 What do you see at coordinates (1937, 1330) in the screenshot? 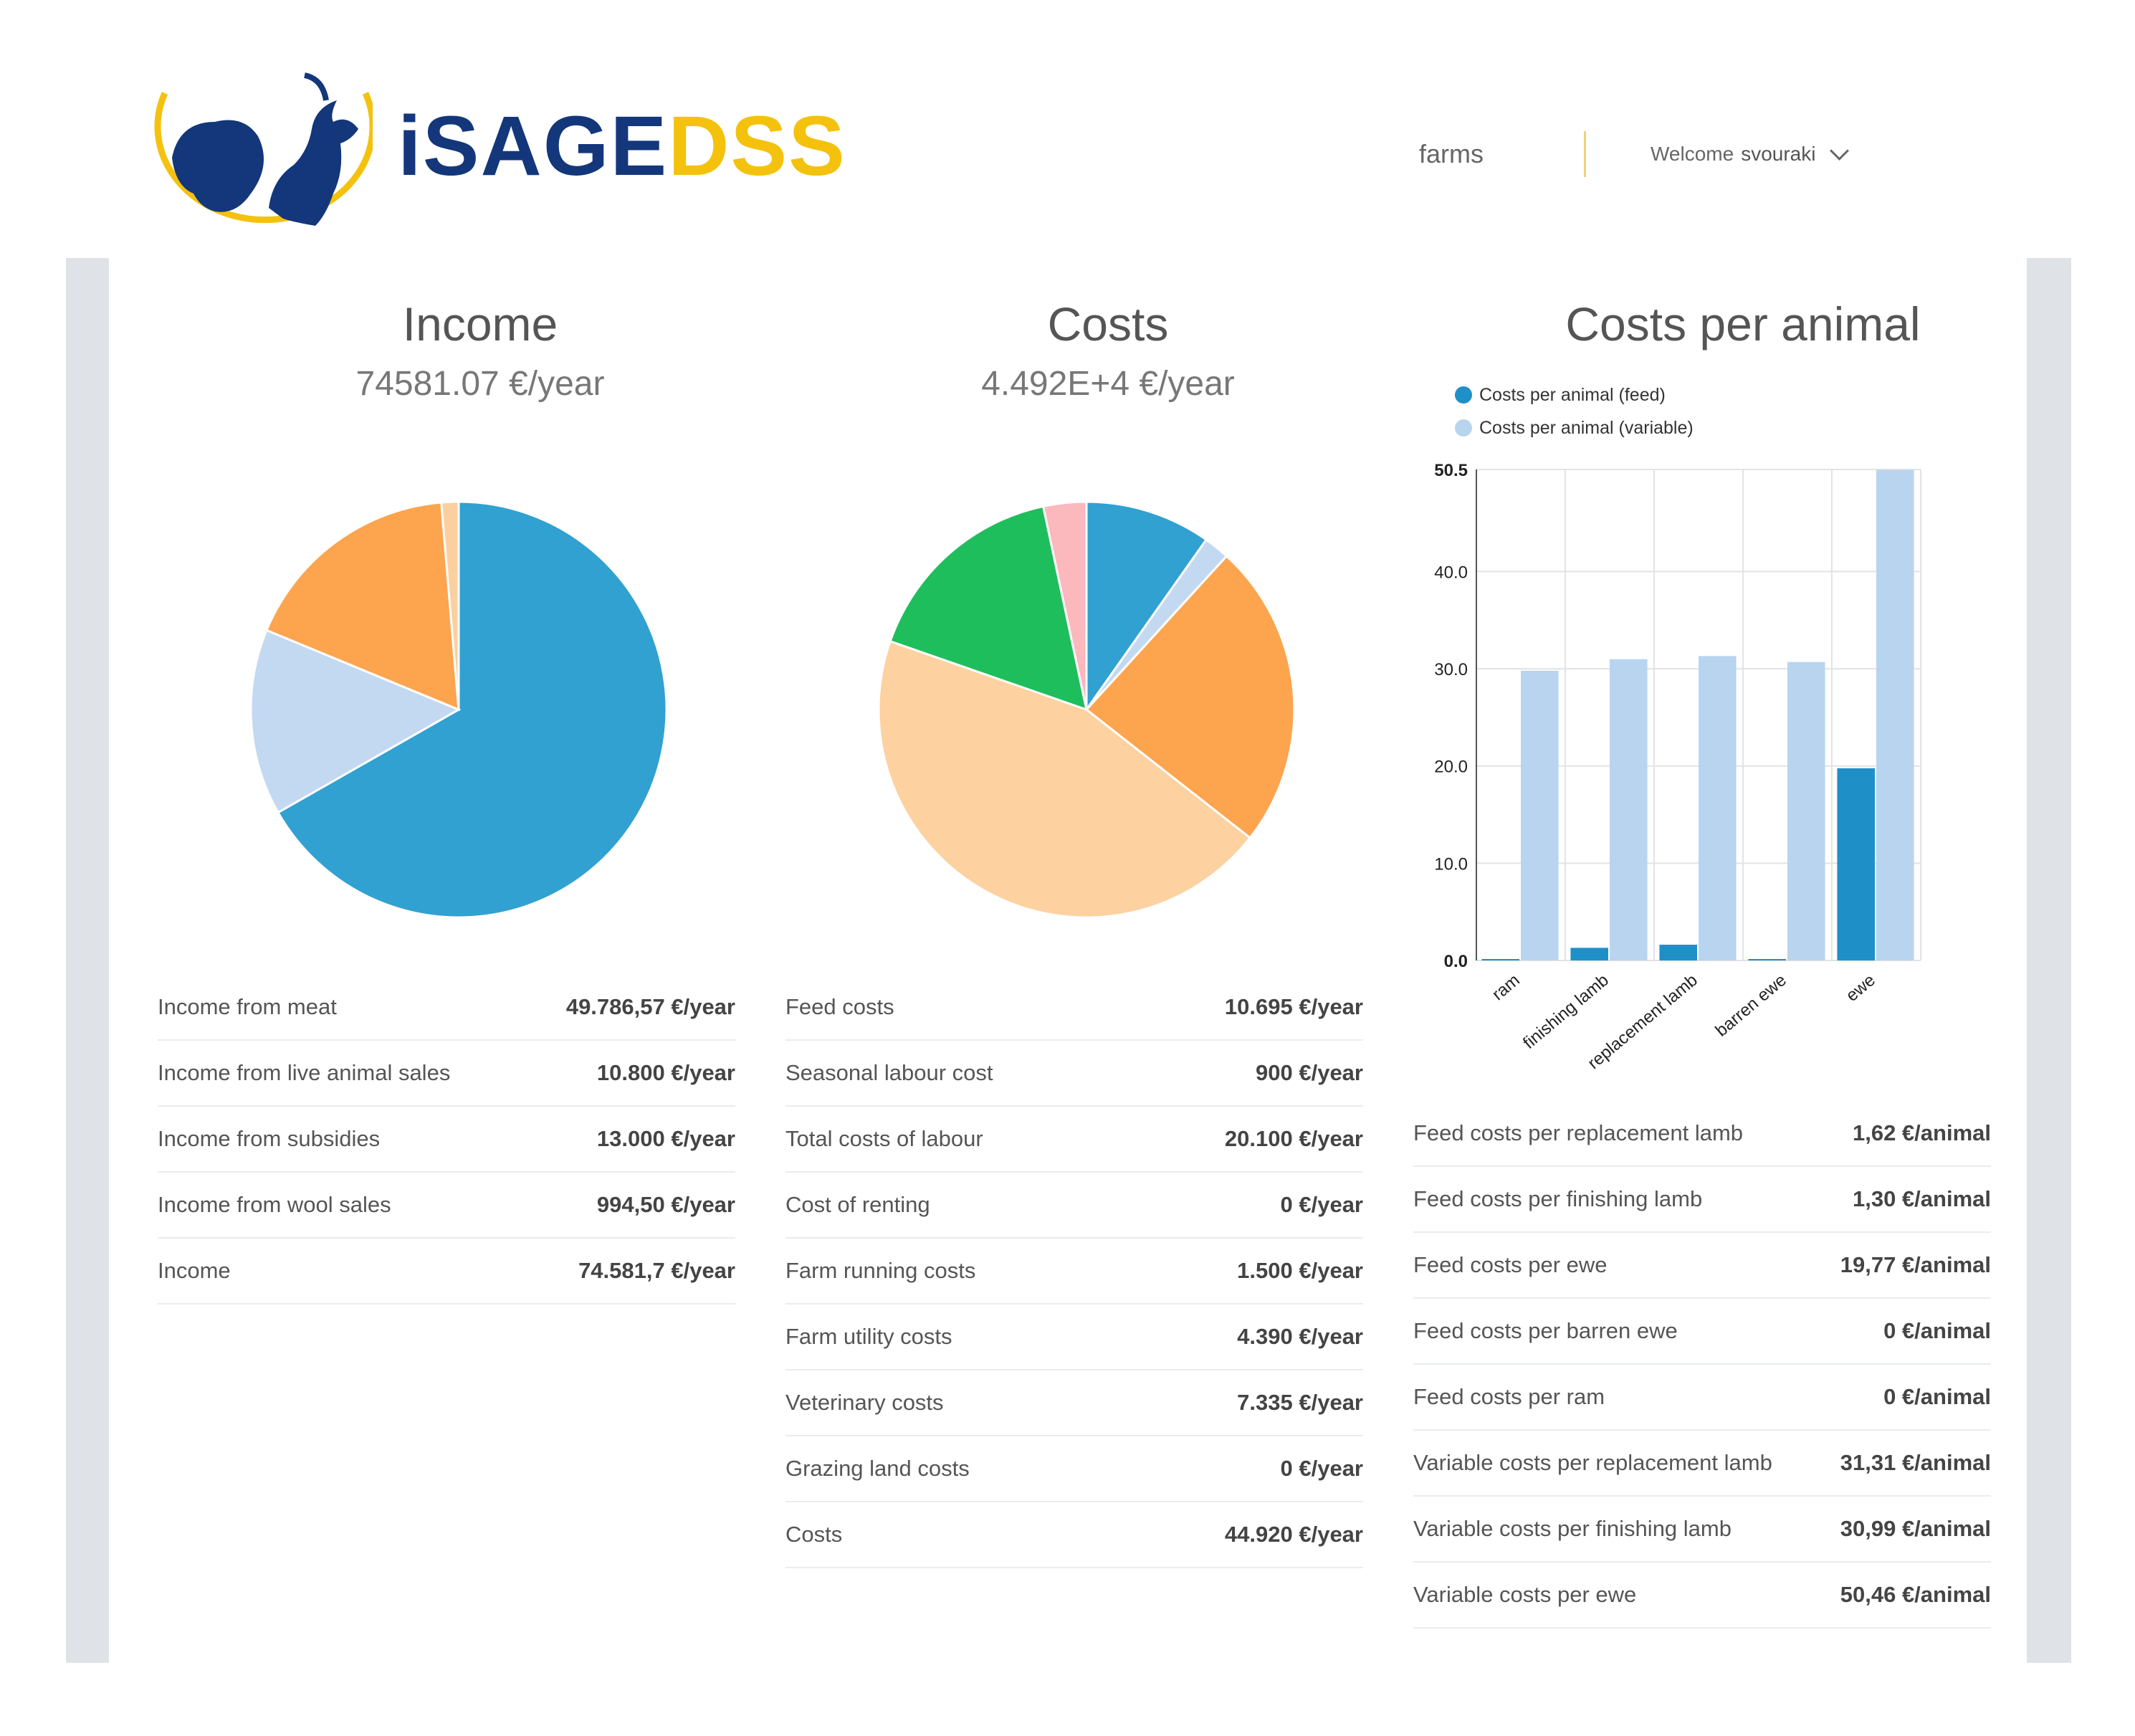
I see `row-value: 0 €/animal` at bounding box center [1937, 1330].